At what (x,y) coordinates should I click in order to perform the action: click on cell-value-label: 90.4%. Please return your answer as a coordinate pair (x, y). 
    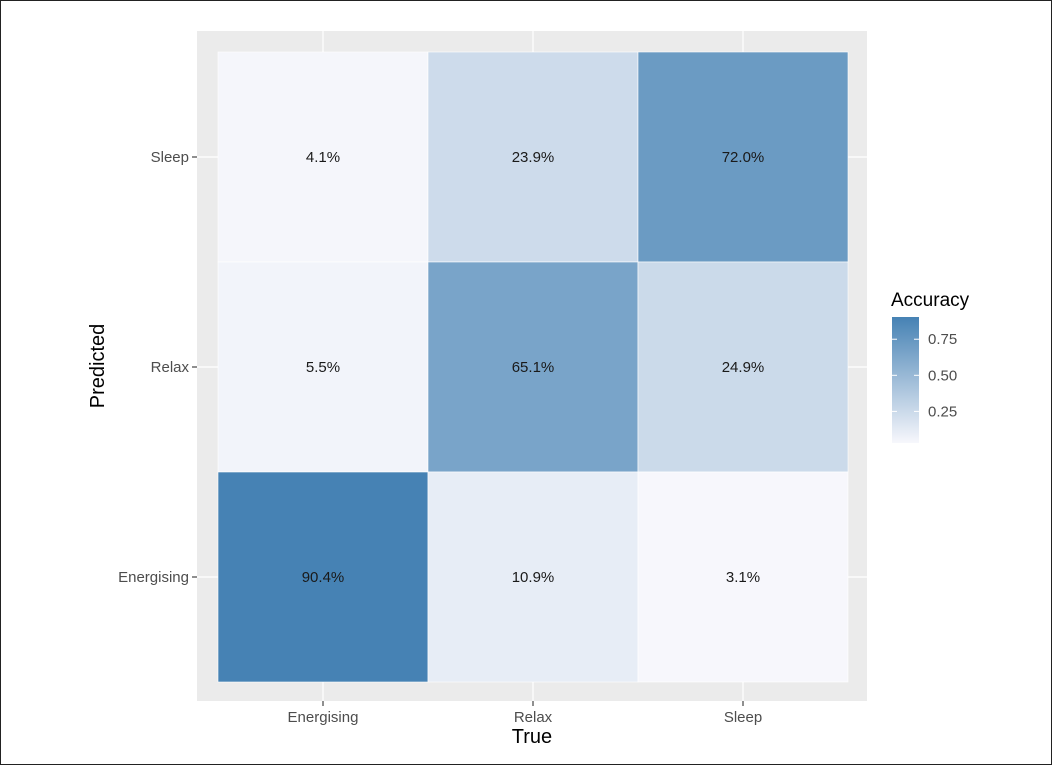
    Looking at the image, I should click on (323, 577).